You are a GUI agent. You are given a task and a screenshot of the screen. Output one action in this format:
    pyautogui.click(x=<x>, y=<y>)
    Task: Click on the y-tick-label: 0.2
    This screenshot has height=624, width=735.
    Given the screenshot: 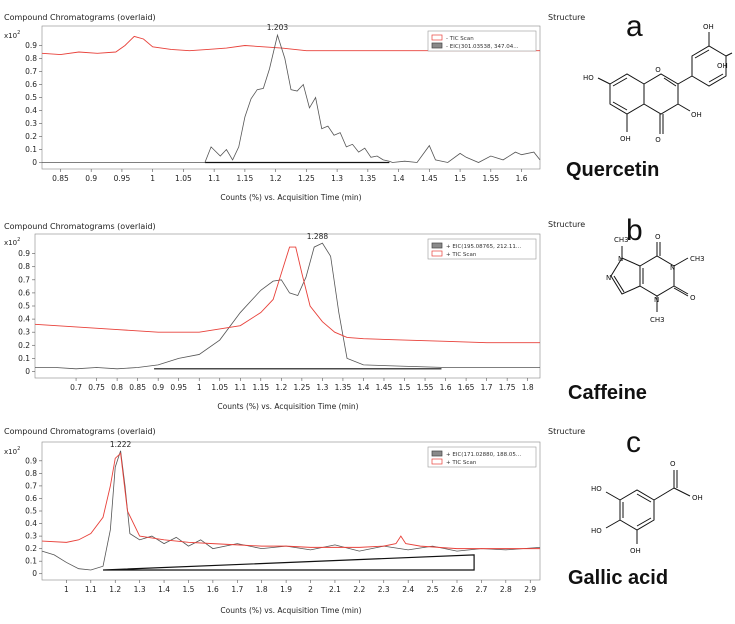 What is the action you would take?
    pyautogui.click(x=31, y=136)
    